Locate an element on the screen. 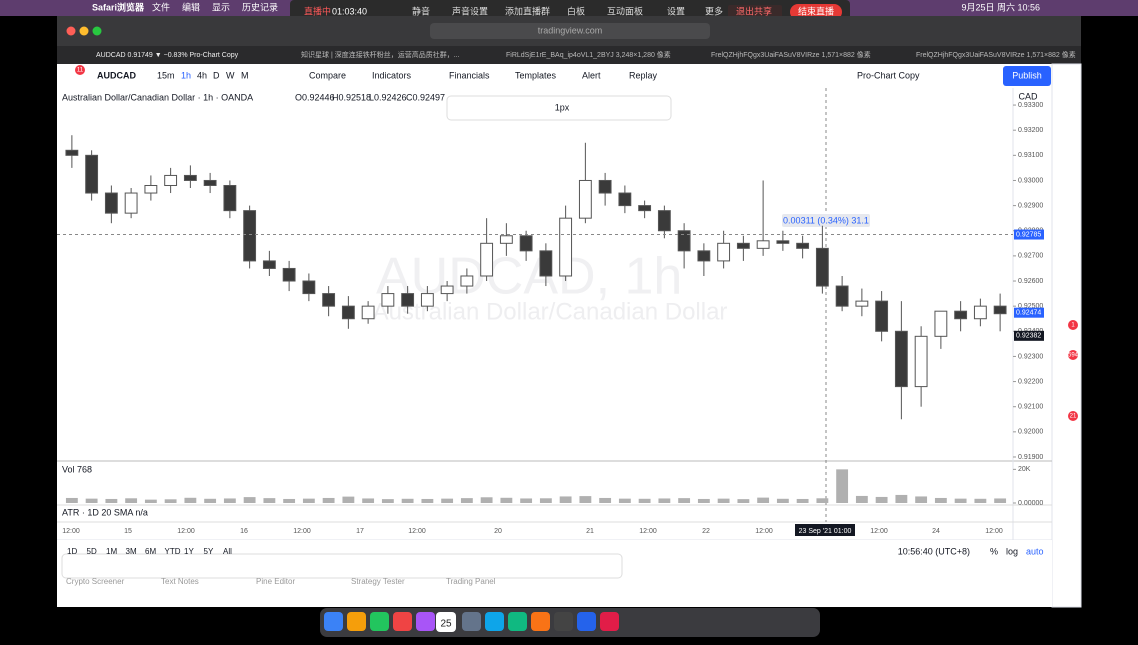 The image size is (1138, 645). toolbar-indicators: Indicators is located at coordinates (392, 75).